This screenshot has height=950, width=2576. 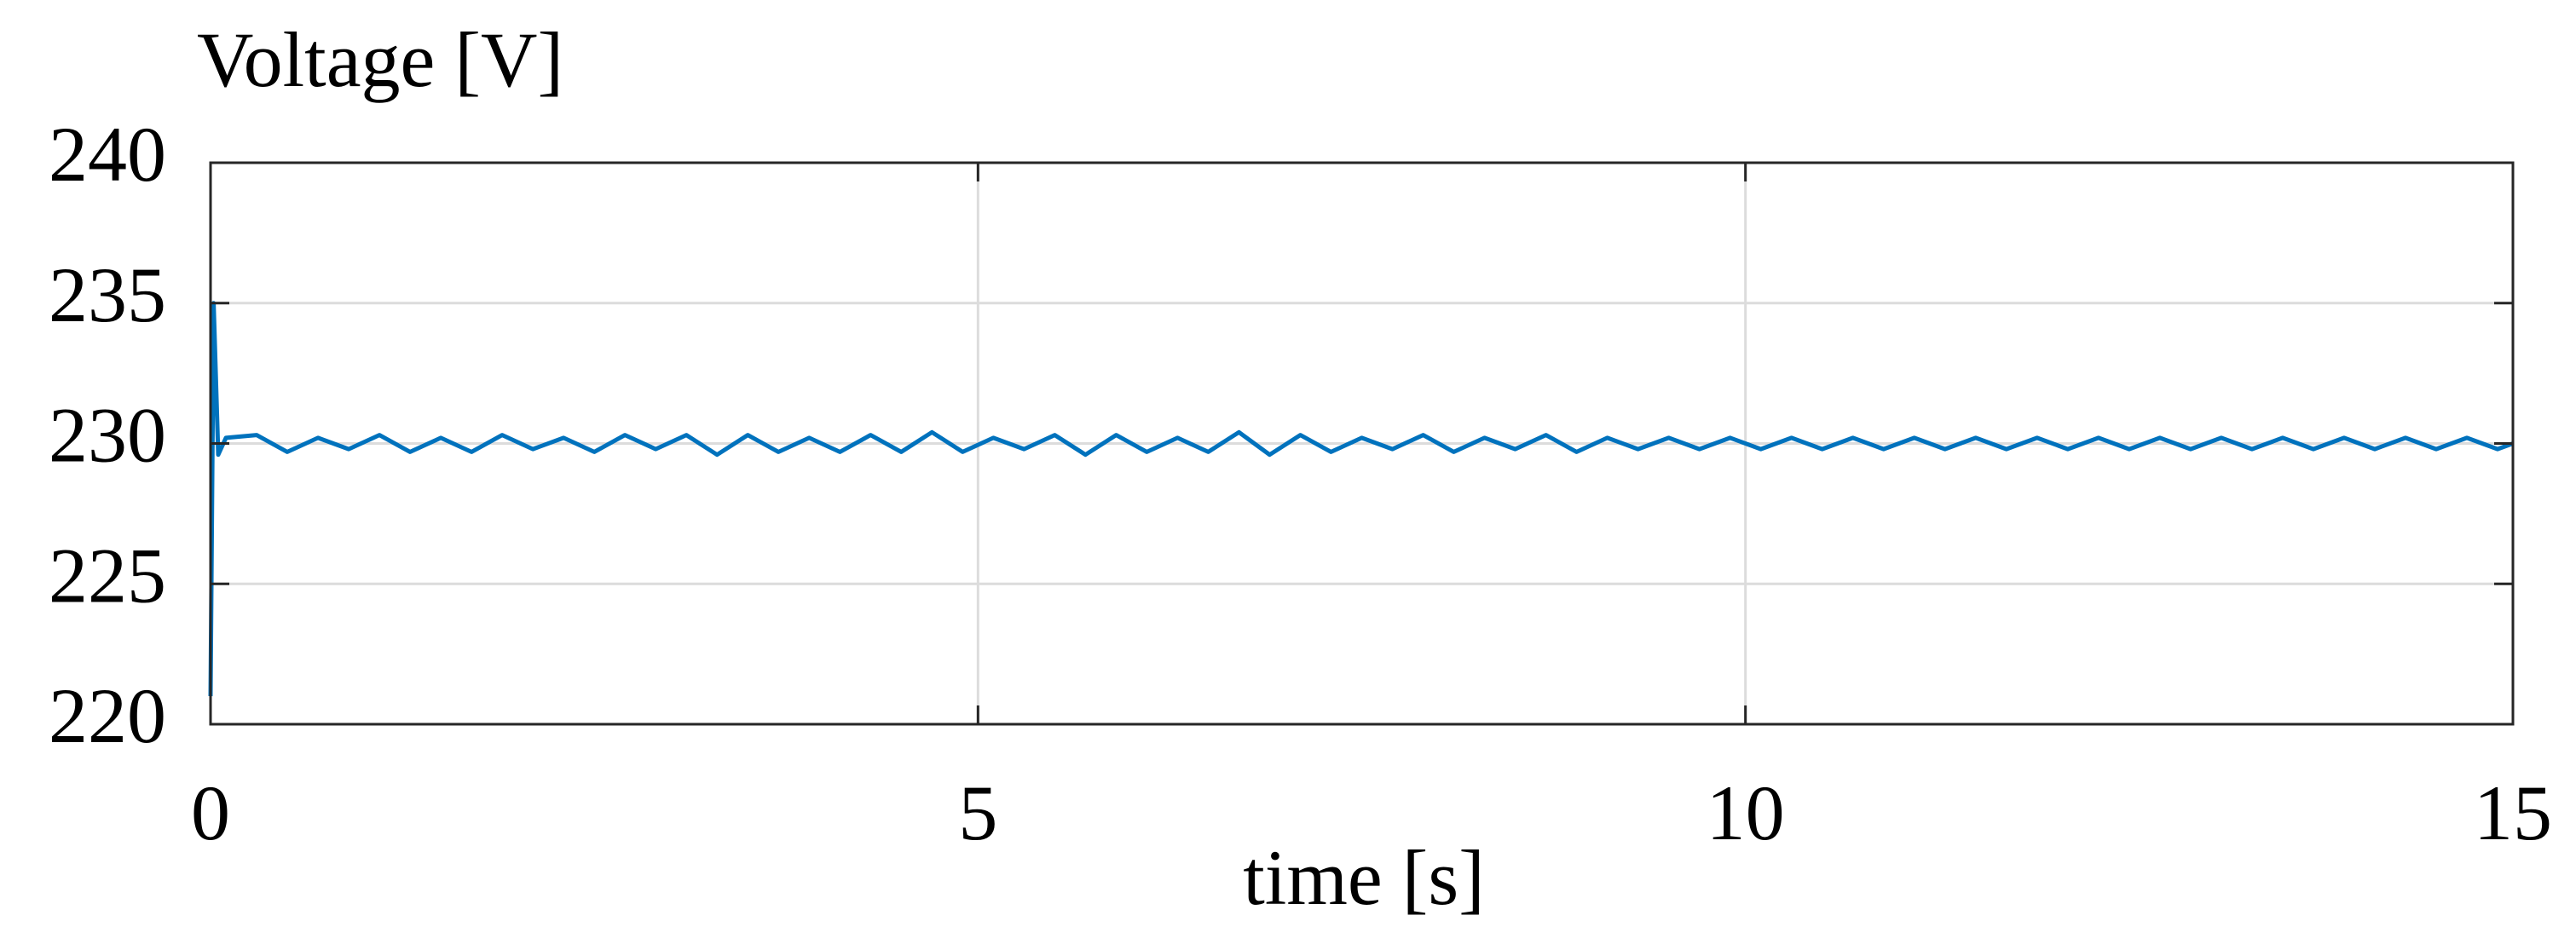 I want to click on x-tick-label: 5, so click(x=977, y=813).